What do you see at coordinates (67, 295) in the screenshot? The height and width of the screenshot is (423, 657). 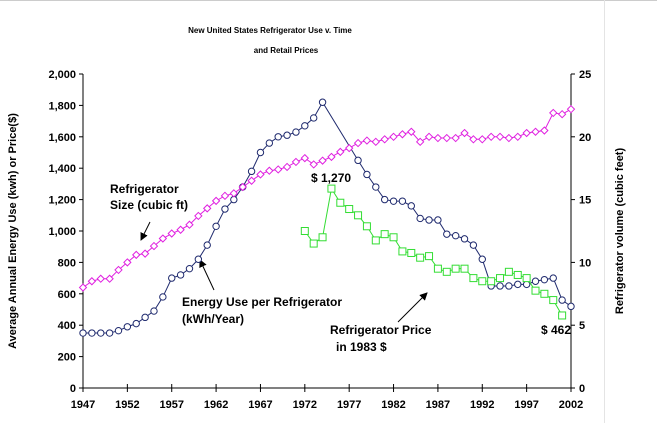 I see `y-tick-label: 600` at bounding box center [67, 295].